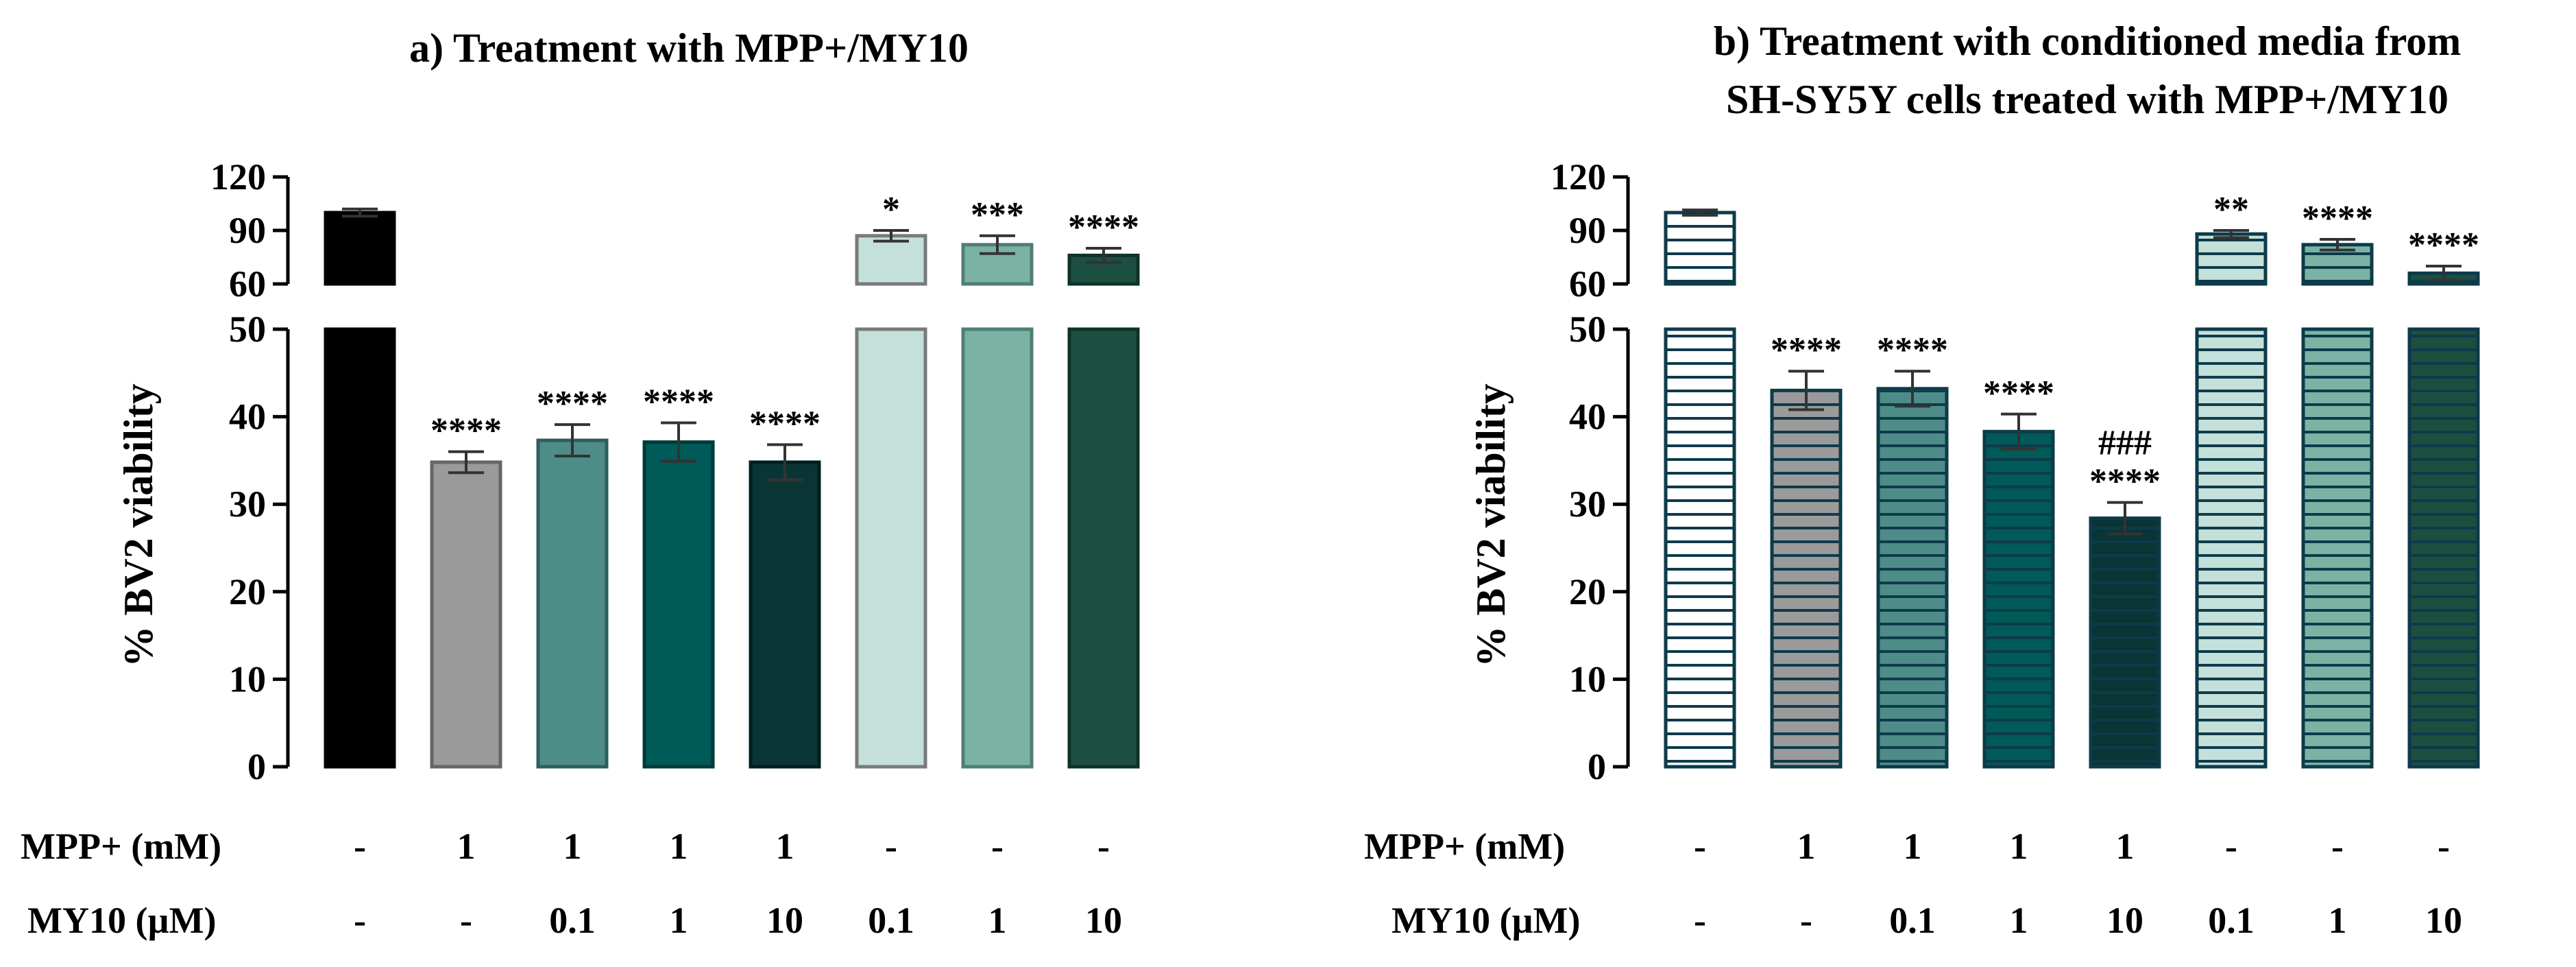  What do you see at coordinates (2337, 219) in the screenshot?
I see `significance-label-6: ****` at bounding box center [2337, 219].